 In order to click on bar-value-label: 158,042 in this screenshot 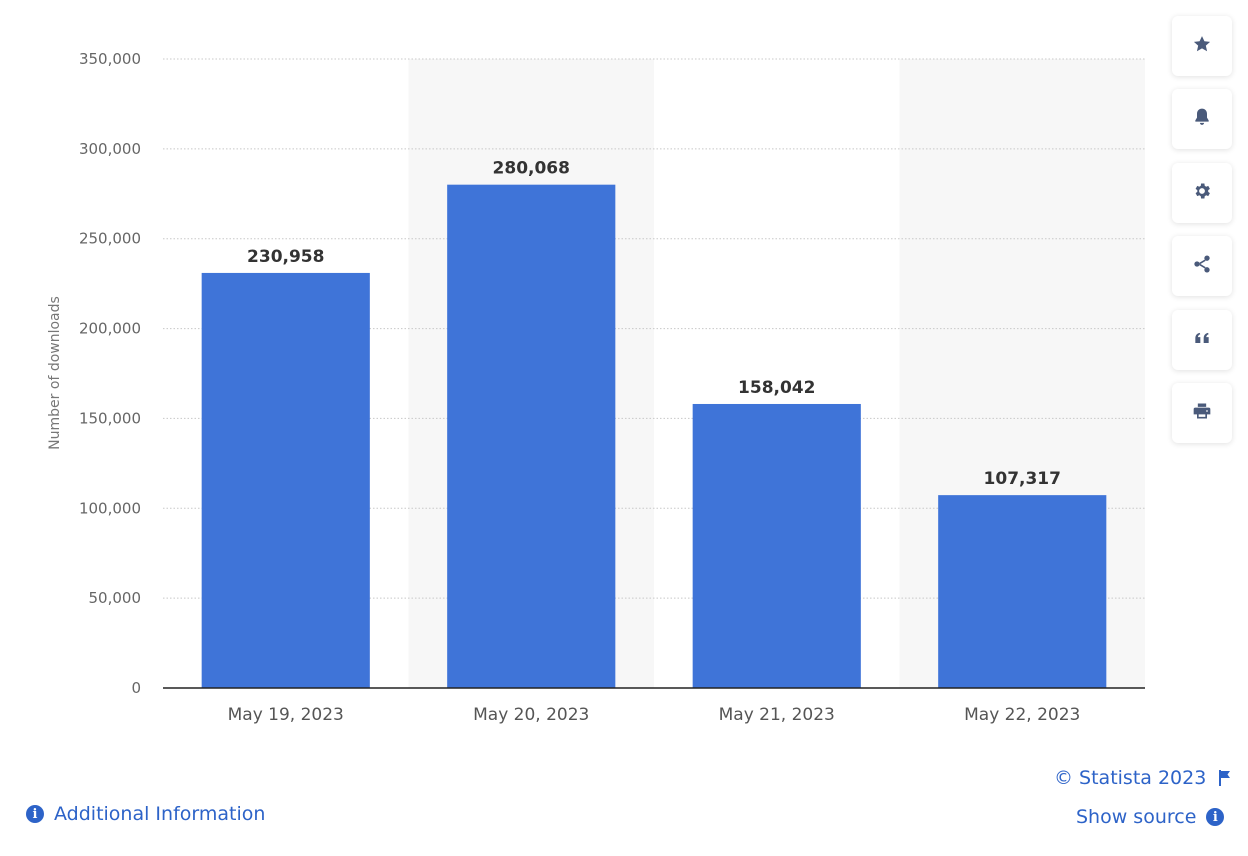, I will do `click(776, 388)`.